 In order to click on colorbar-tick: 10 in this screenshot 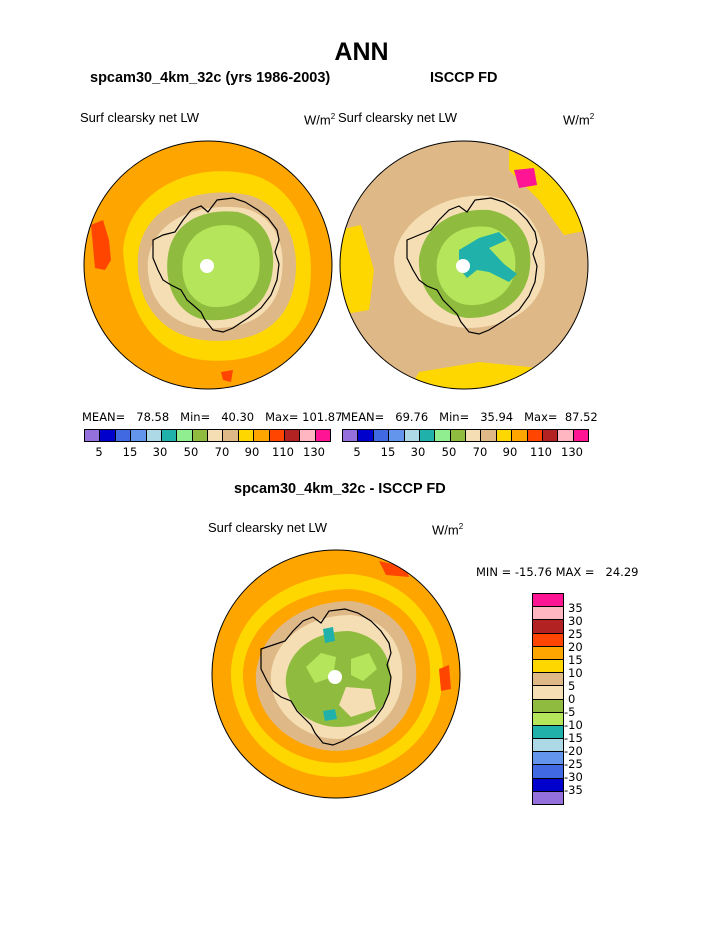, I will do `click(575, 673)`.